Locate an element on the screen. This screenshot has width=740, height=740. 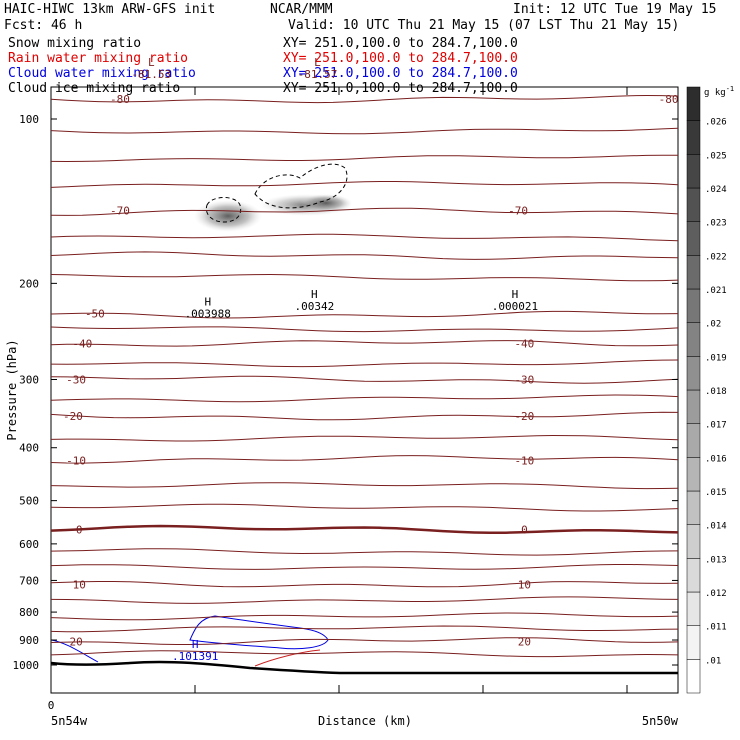
extremum-value: .000021 is located at coordinates (515, 306).